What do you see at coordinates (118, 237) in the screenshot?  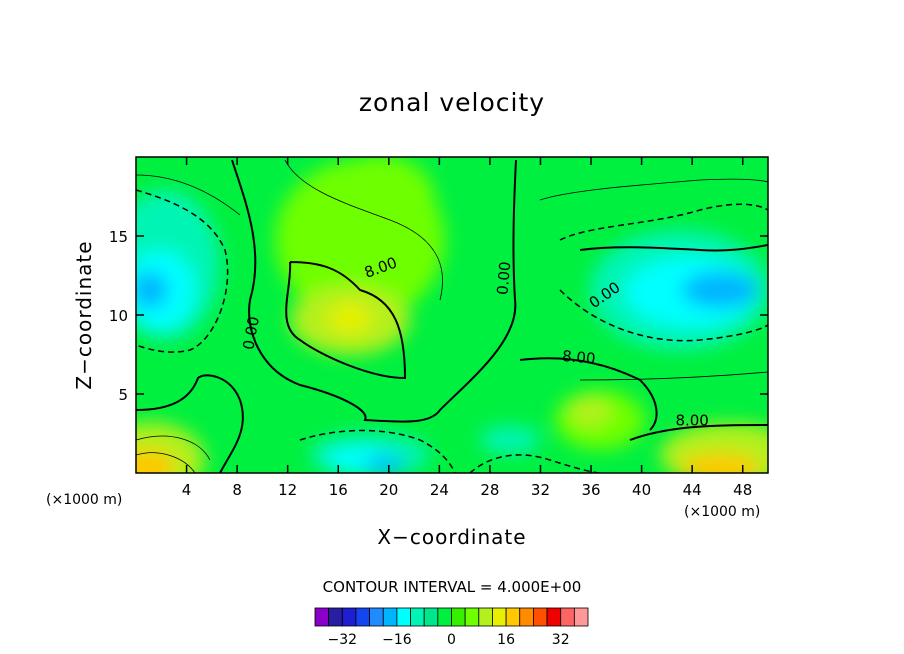 I see `y-tick-label: 15` at bounding box center [118, 237].